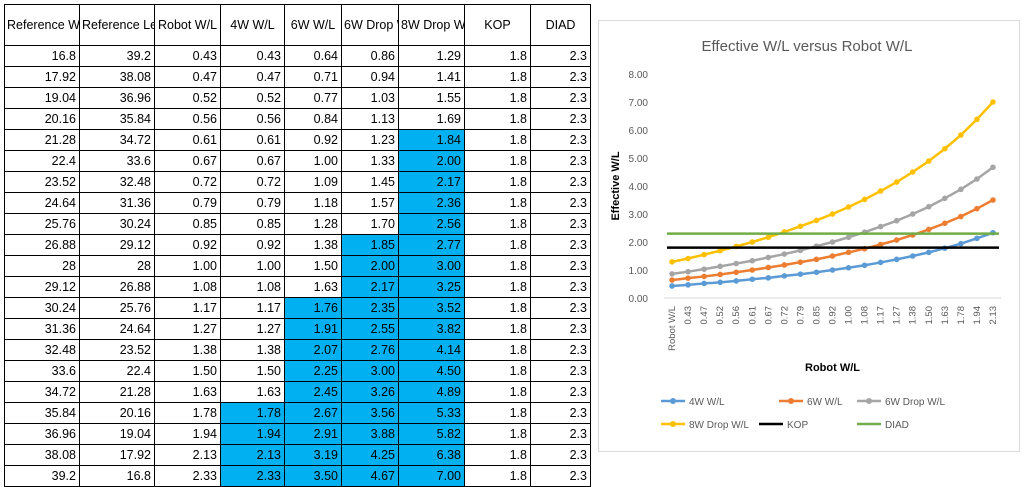 Image resolution: width=1024 pixels, height=487 pixels. What do you see at coordinates (252, 203) in the screenshot?
I see `table-cell: 0.79` at bounding box center [252, 203].